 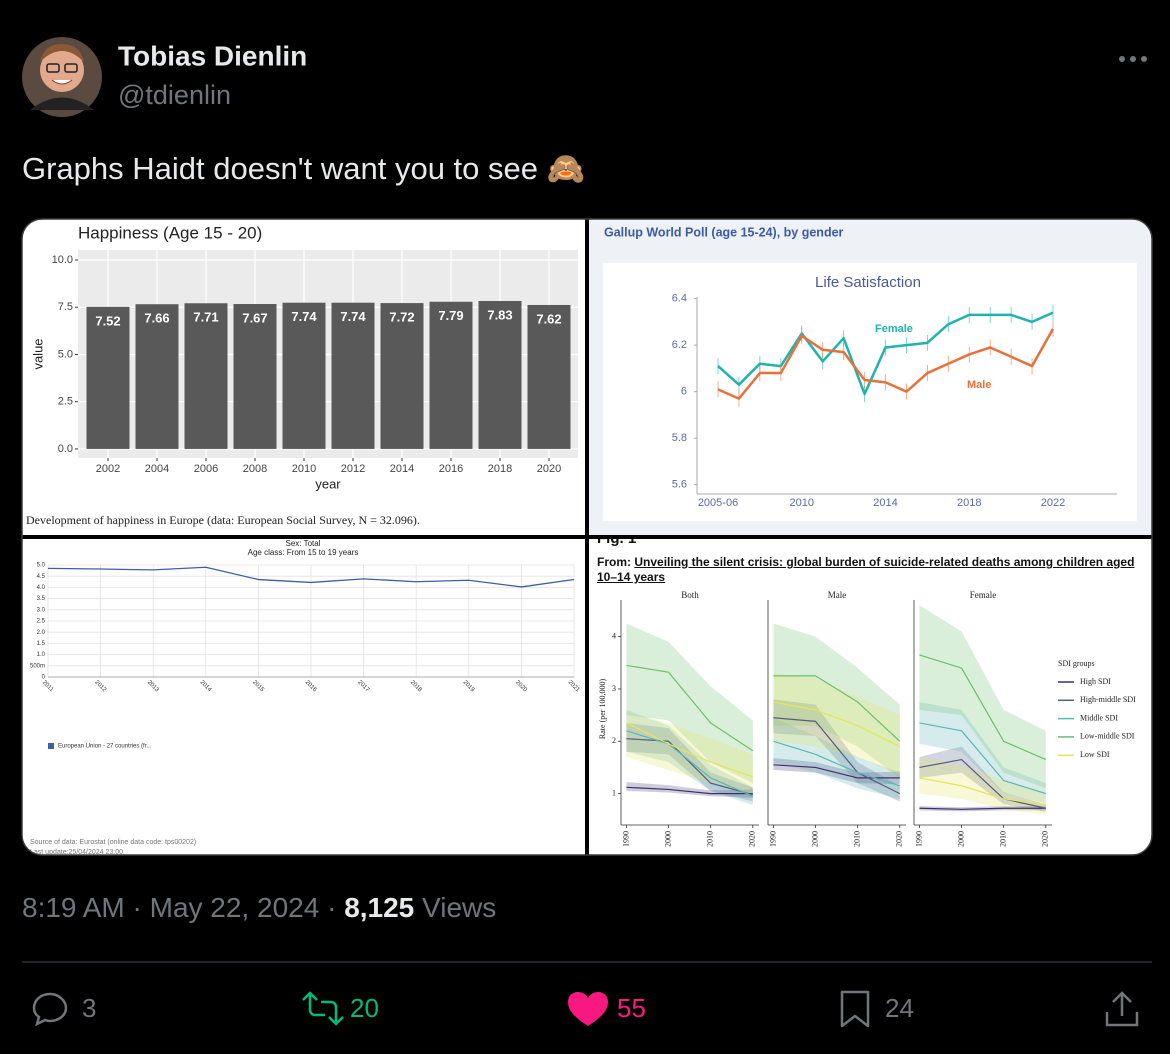 I want to click on figure-label: Fig. 1, so click(x=616, y=538).